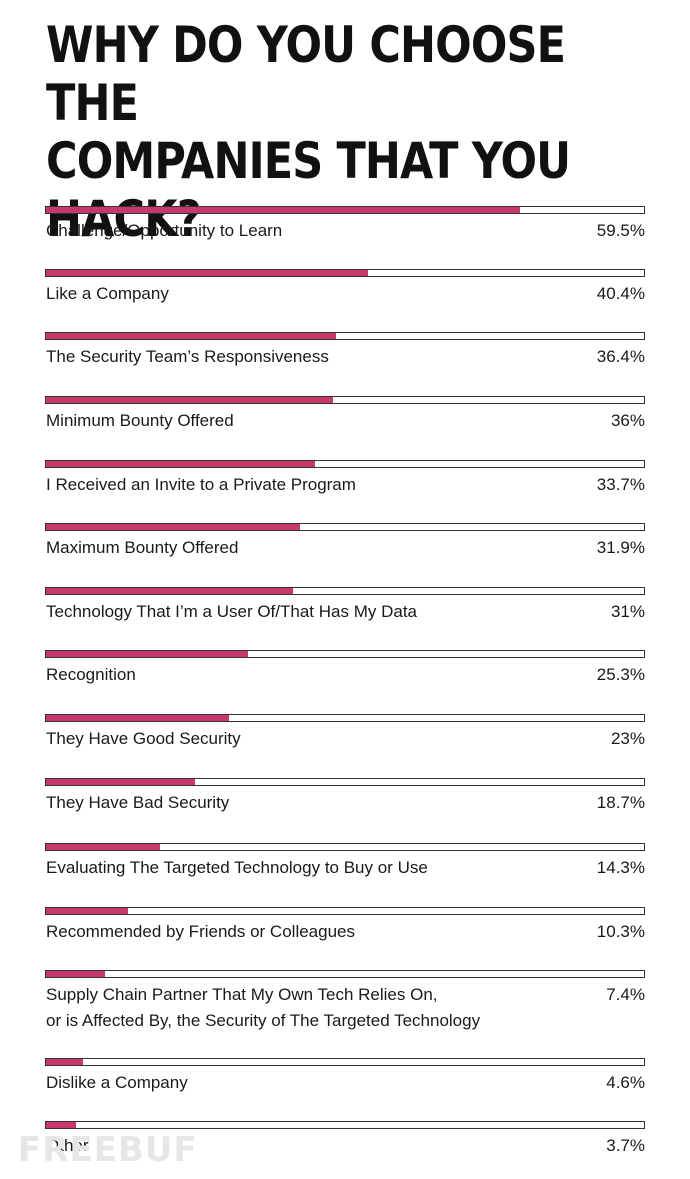 Image resolution: width=690 pixels, height=1179 pixels. What do you see at coordinates (200, 931) in the screenshot?
I see `bar-label: Recommended by Friends or Colleagues` at bounding box center [200, 931].